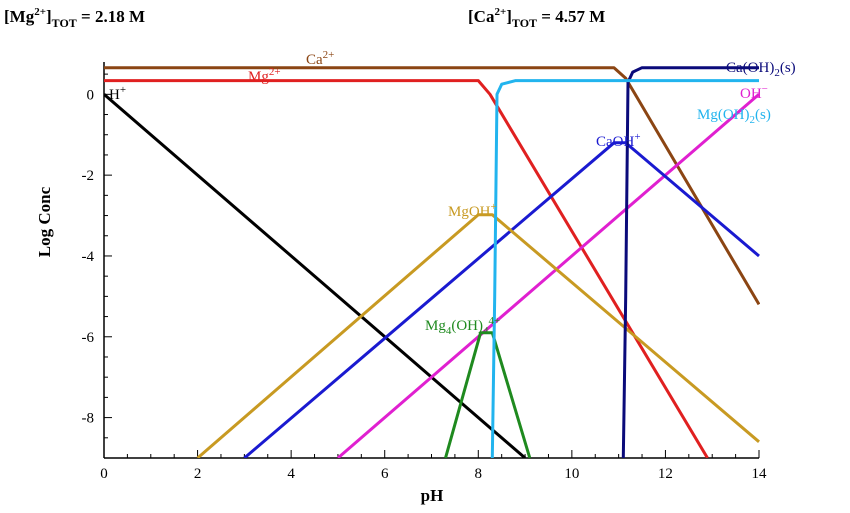 The height and width of the screenshot is (513, 850). What do you see at coordinates (536, 18) in the screenshot?
I see `ca-total-label: [Ca2+]TOT = 4.57 M` at bounding box center [536, 18].